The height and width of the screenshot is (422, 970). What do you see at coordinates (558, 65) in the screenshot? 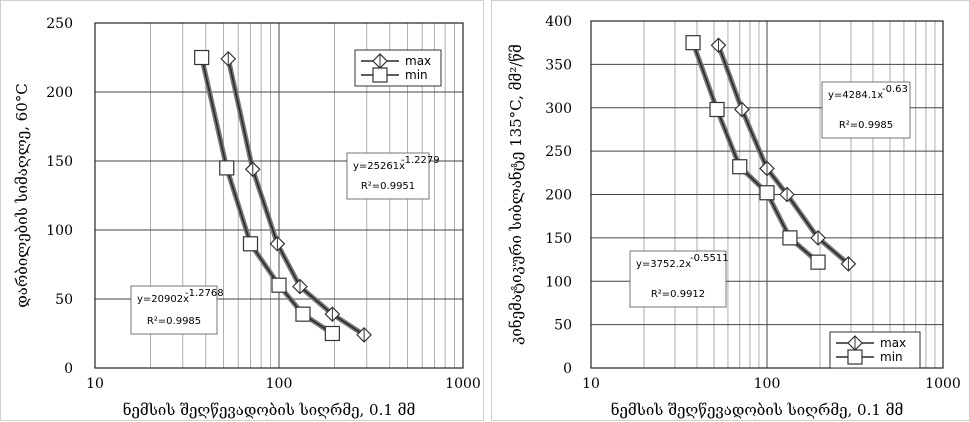
I see `right-y-tick-label: 350` at bounding box center [558, 65].